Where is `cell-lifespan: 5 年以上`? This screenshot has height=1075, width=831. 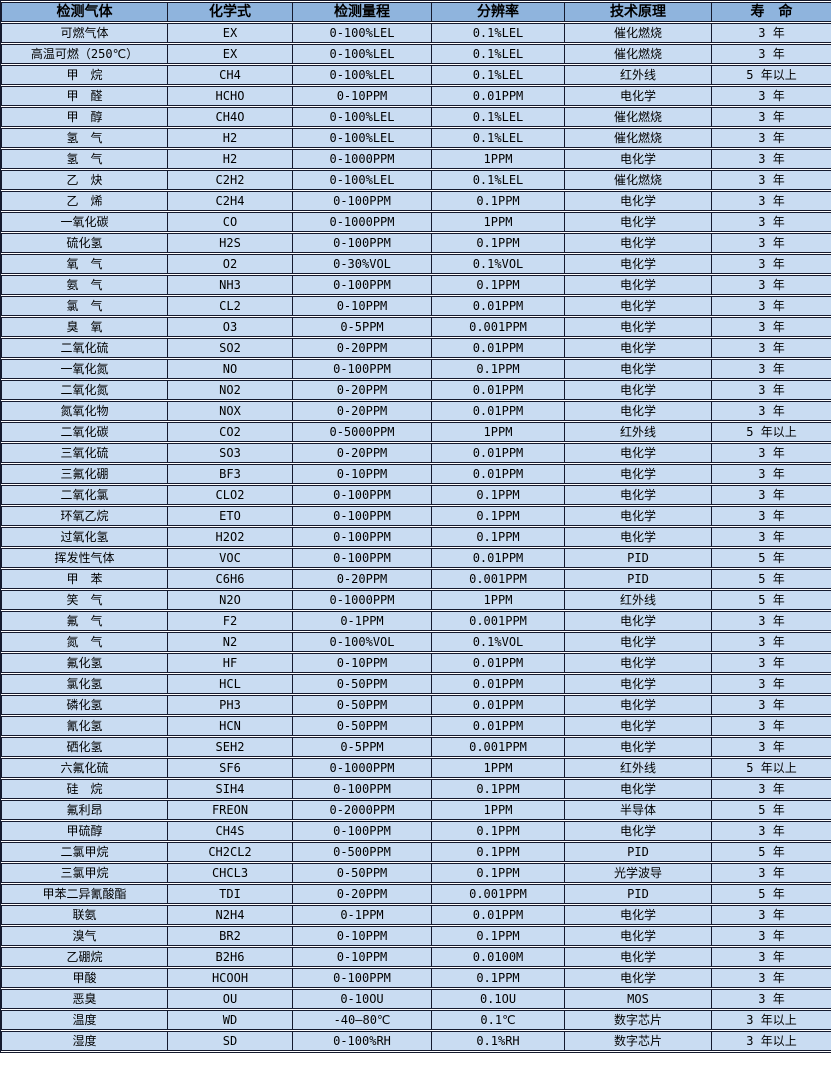
cell-lifespan: 5 年以上 is located at coordinates (771, 75).